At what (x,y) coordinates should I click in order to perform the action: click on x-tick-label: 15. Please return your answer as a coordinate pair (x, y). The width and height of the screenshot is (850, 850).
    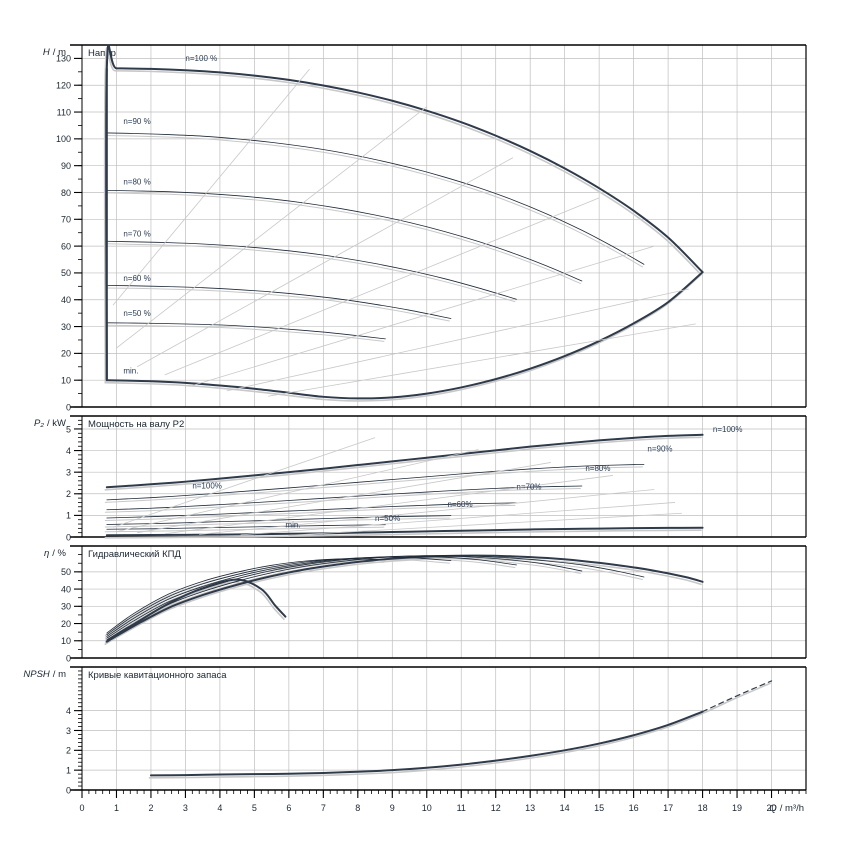
    Looking at the image, I should click on (599, 808).